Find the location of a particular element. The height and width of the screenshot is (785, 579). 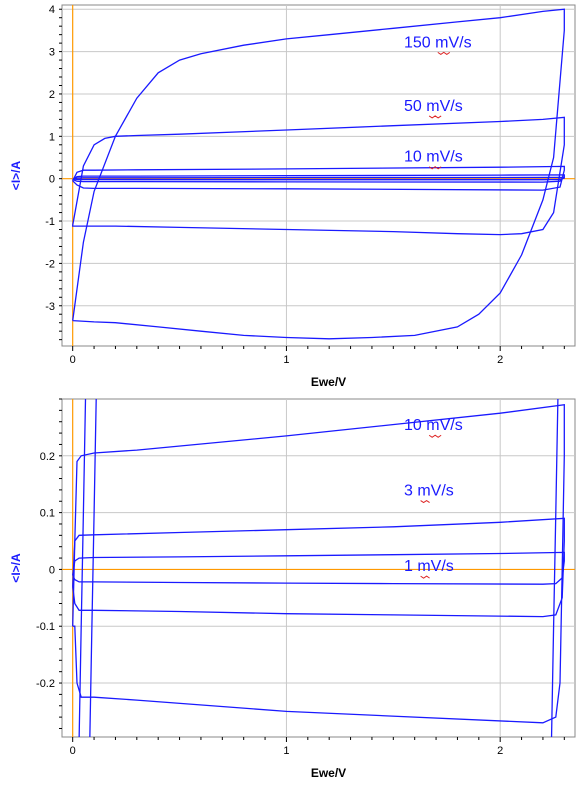

series-label: 3 mV/s is located at coordinates (429, 491).